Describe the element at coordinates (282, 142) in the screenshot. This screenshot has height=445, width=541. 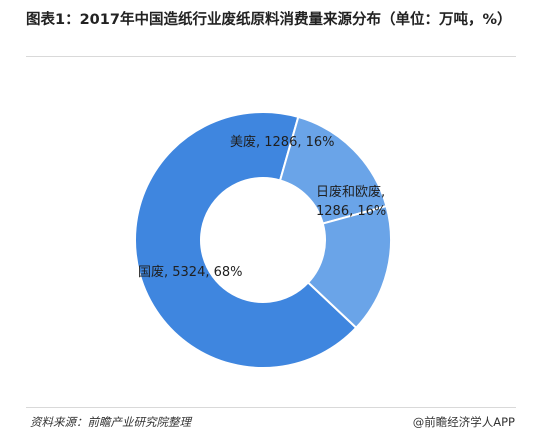
I see `data-label-0: 美废, 1286, 16%` at that location.